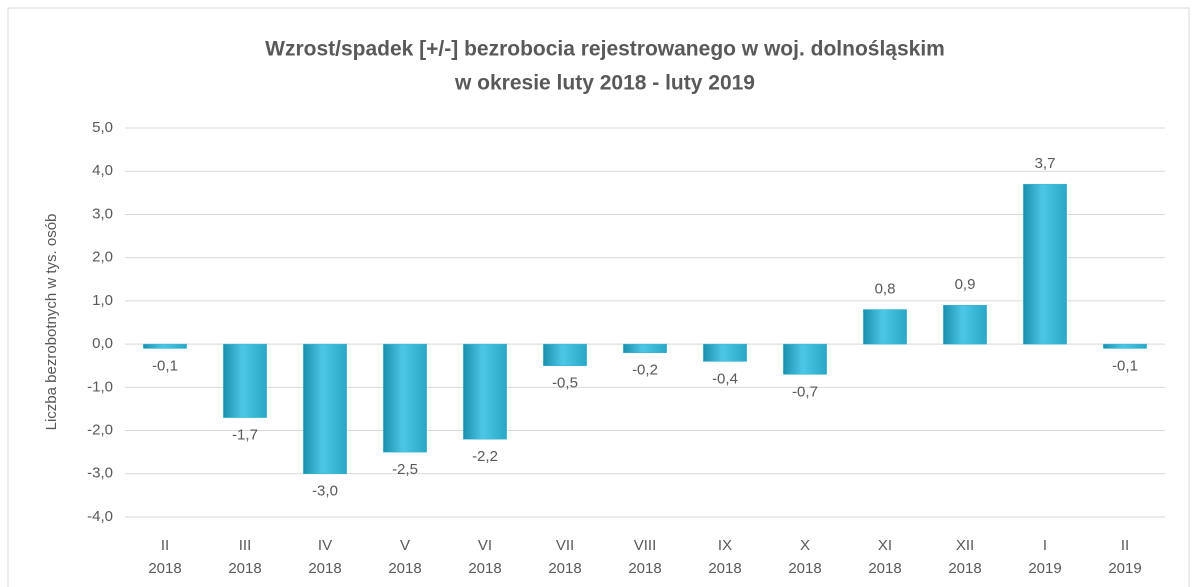 The width and height of the screenshot is (1197, 587). I want to click on x-tick-label: I, so click(1045, 545).